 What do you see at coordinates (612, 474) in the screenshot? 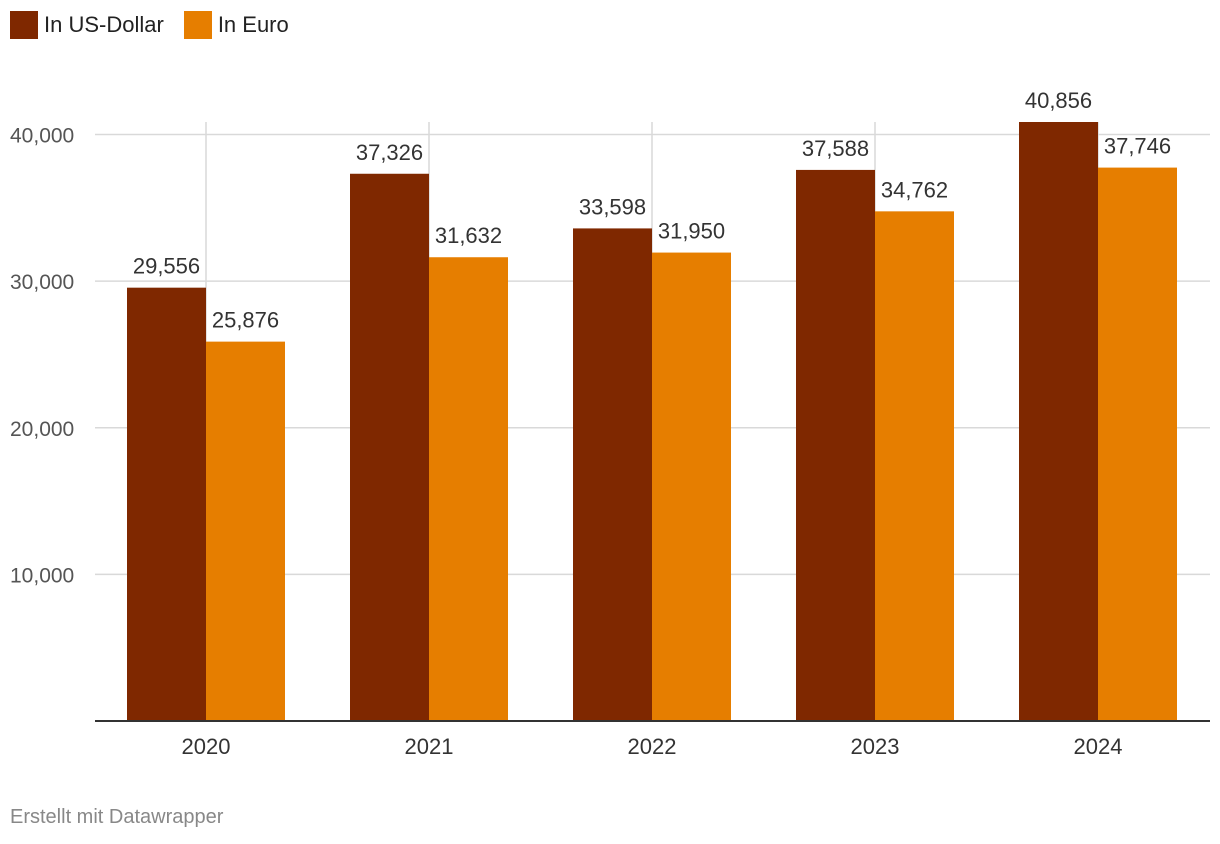
I see `bar-usd-2022` at bounding box center [612, 474].